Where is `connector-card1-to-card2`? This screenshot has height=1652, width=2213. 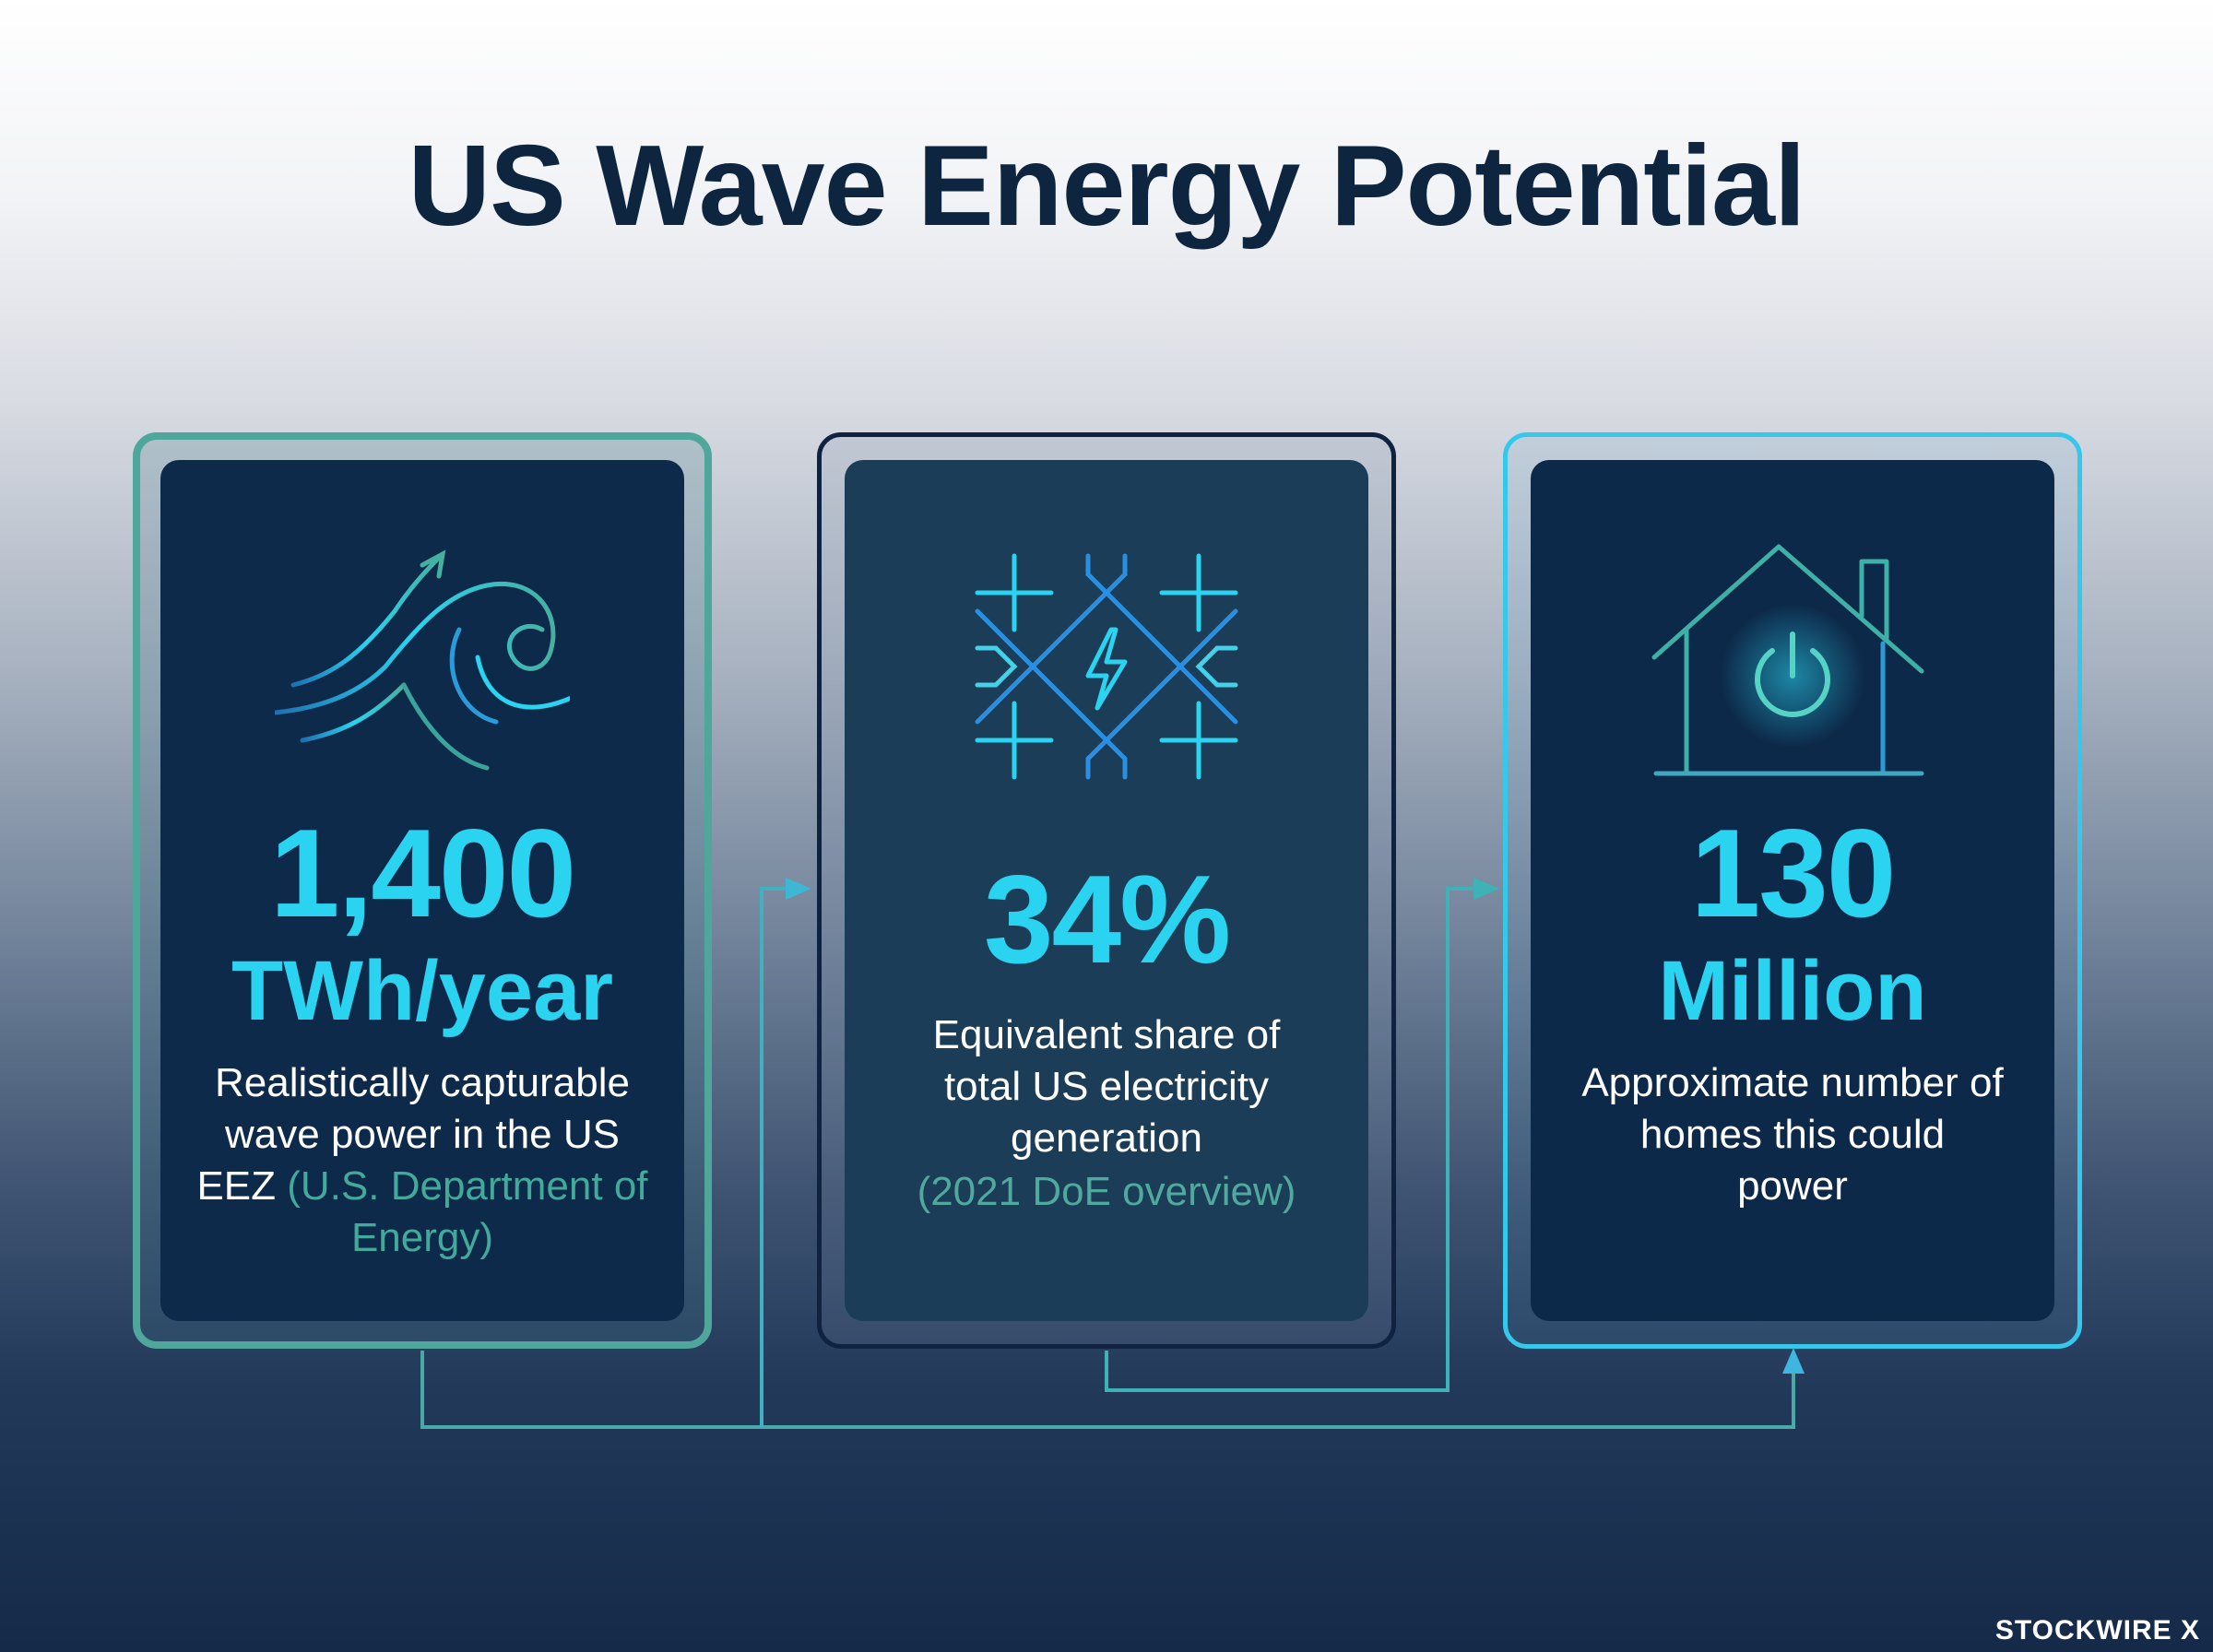 connector-card1-to-card2 is located at coordinates (781, 1157).